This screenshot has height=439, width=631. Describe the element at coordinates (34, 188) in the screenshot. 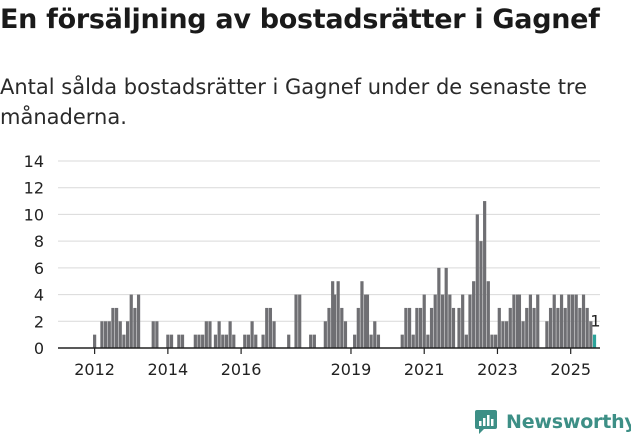

I see `y-tick-label: 12` at that location.